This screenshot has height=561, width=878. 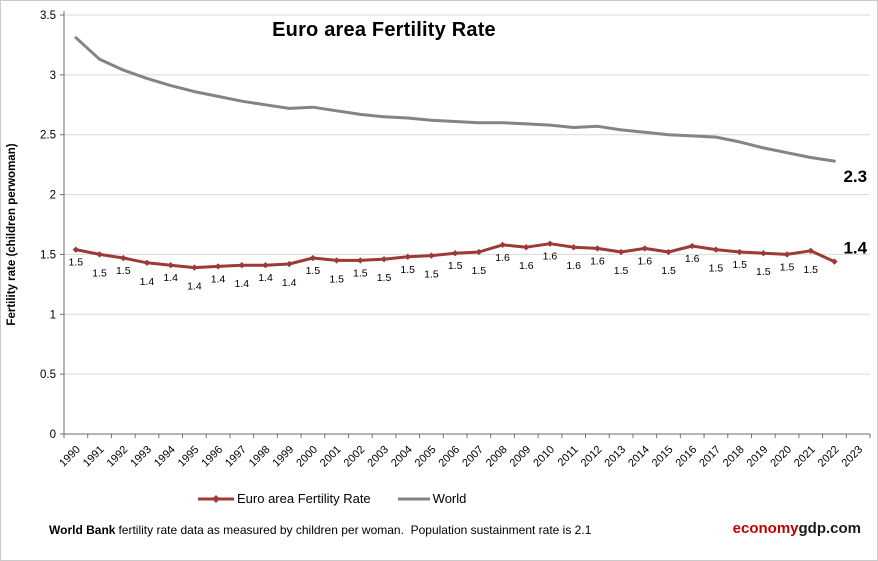 I want to click on source-name: World Bank, so click(x=82, y=530).